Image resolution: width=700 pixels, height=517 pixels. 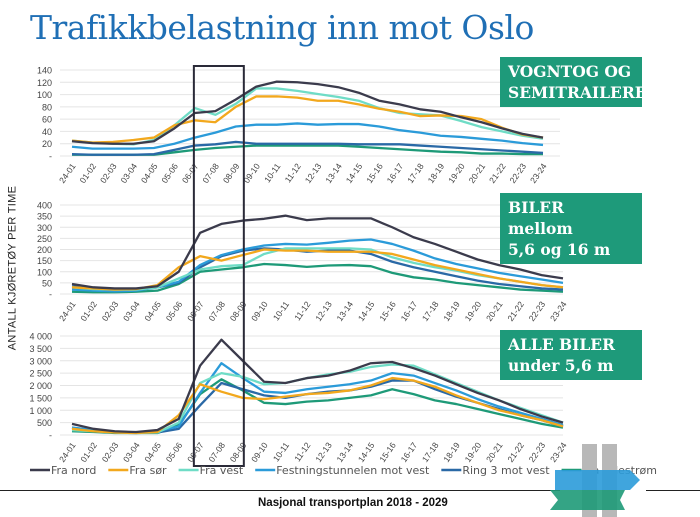 I want to click on y-tick-label: 80, so click(x=47, y=107).